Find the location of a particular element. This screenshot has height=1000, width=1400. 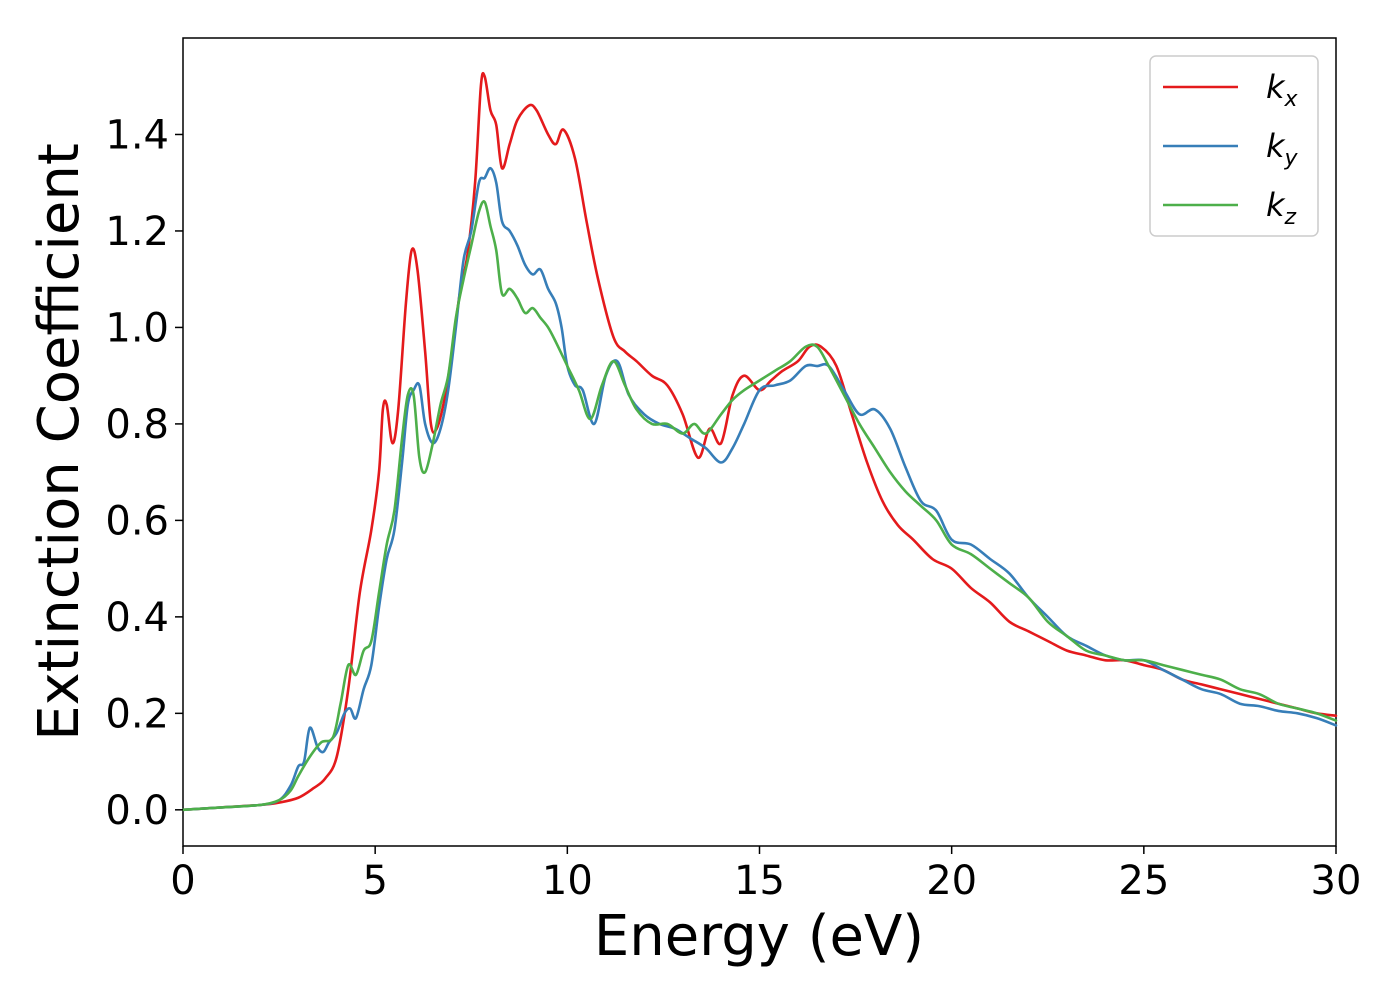

x-tick-label: 30 is located at coordinates (1336, 881).